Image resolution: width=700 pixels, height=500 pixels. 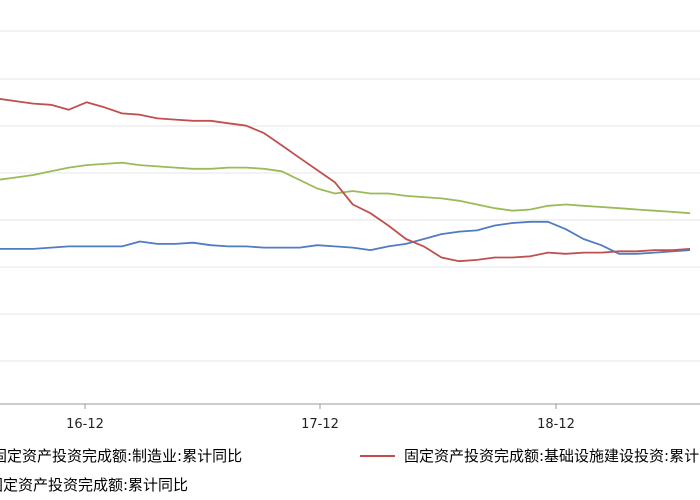 What do you see at coordinates (85, 424) in the screenshot?
I see `x-tick-label: 16-12` at bounding box center [85, 424].